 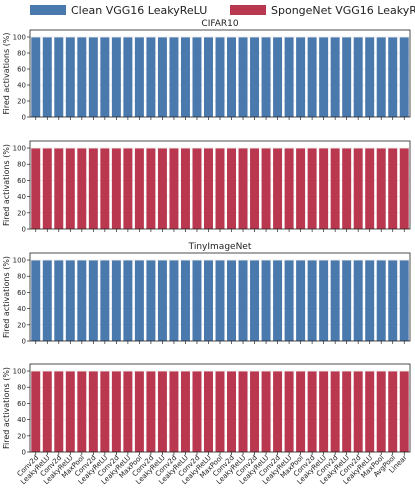 I want to click on panel-title: TinyImageNet, so click(x=220, y=247).